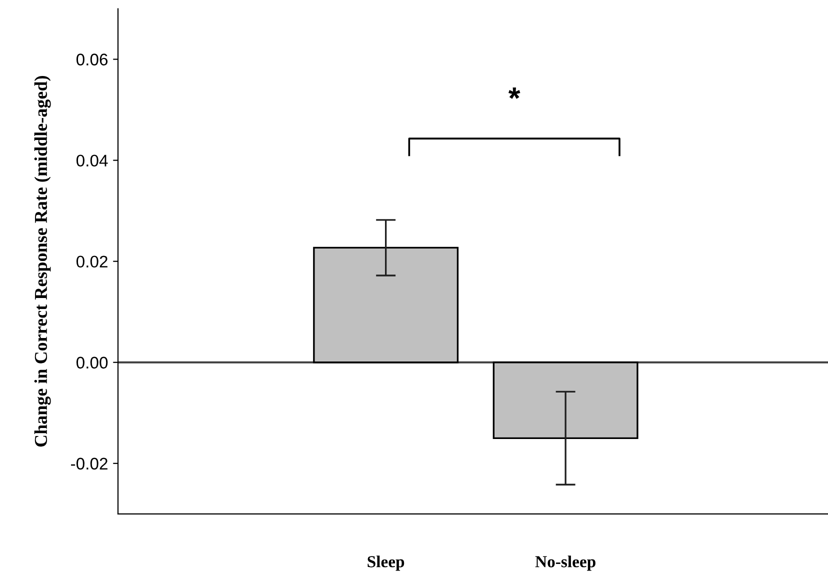 This screenshot has height=584, width=828. What do you see at coordinates (92, 60) in the screenshot?
I see `y-tick-label: 0.06` at bounding box center [92, 60].